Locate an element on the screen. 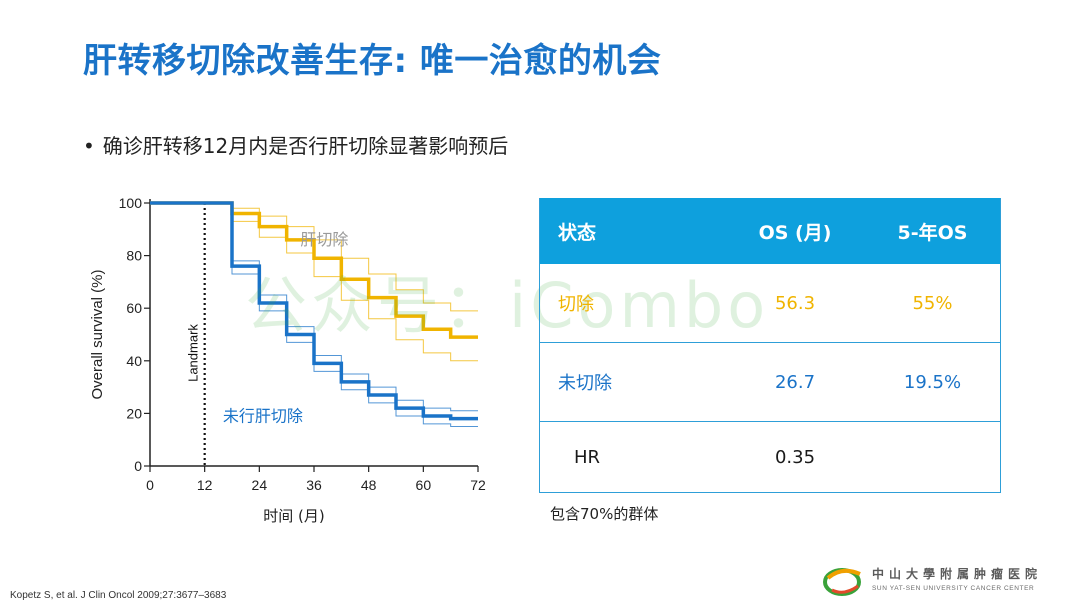  cell-os-resected: 56.3 is located at coordinates (795, 303).